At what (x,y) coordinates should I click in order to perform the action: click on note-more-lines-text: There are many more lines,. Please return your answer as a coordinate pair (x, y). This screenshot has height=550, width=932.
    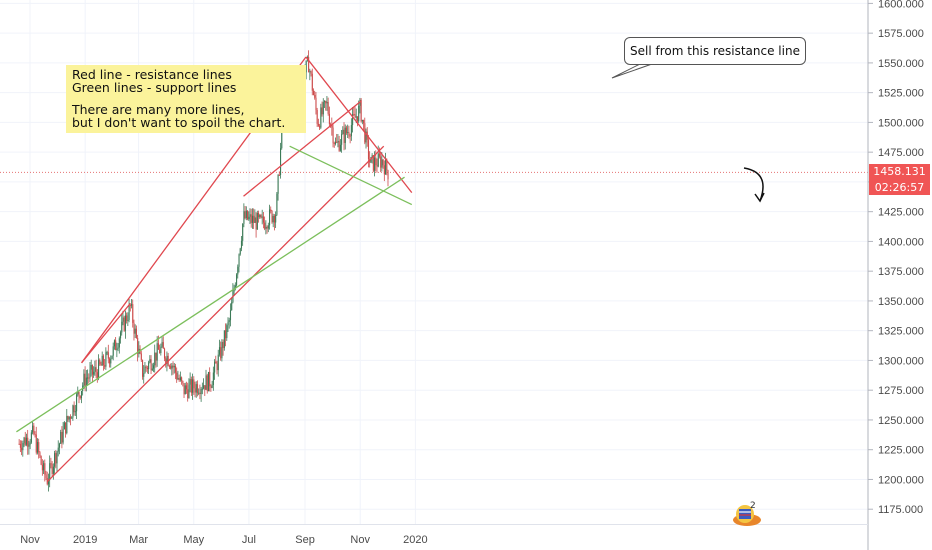
    Looking at the image, I should click on (158, 109).